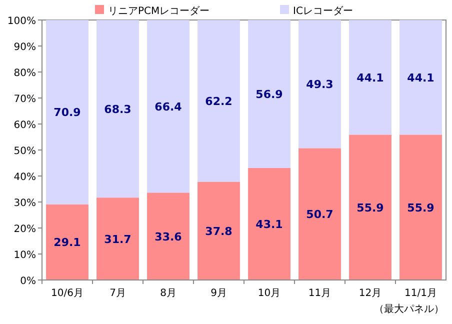 Image resolution: width=452 pixels, height=324 pixels. I want to click on x-tick-label: 11/1月, so click(420, 293).